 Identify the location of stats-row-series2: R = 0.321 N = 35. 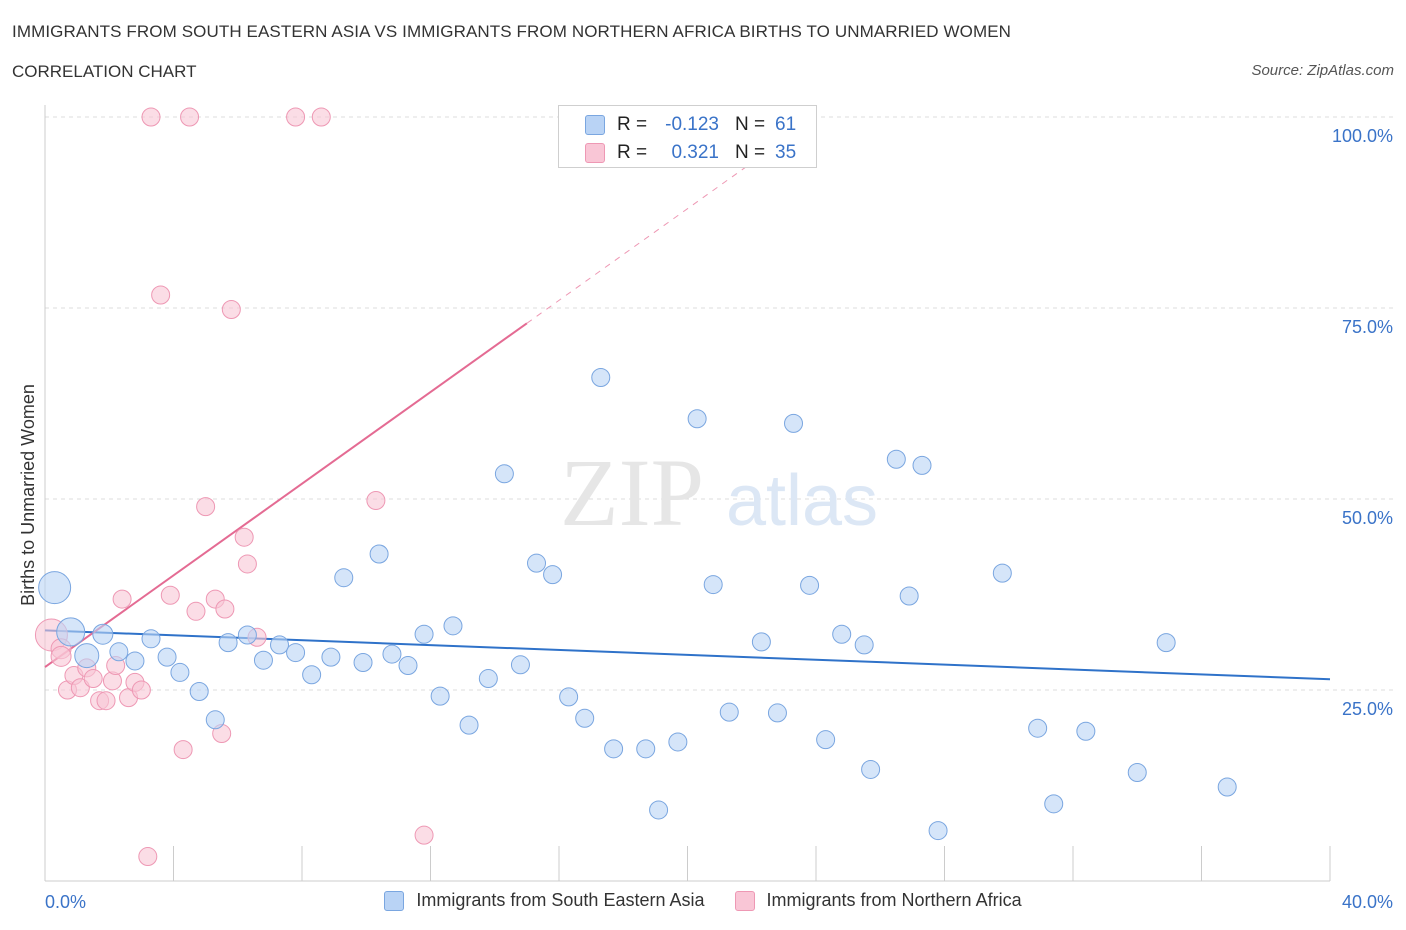
(677, 153).